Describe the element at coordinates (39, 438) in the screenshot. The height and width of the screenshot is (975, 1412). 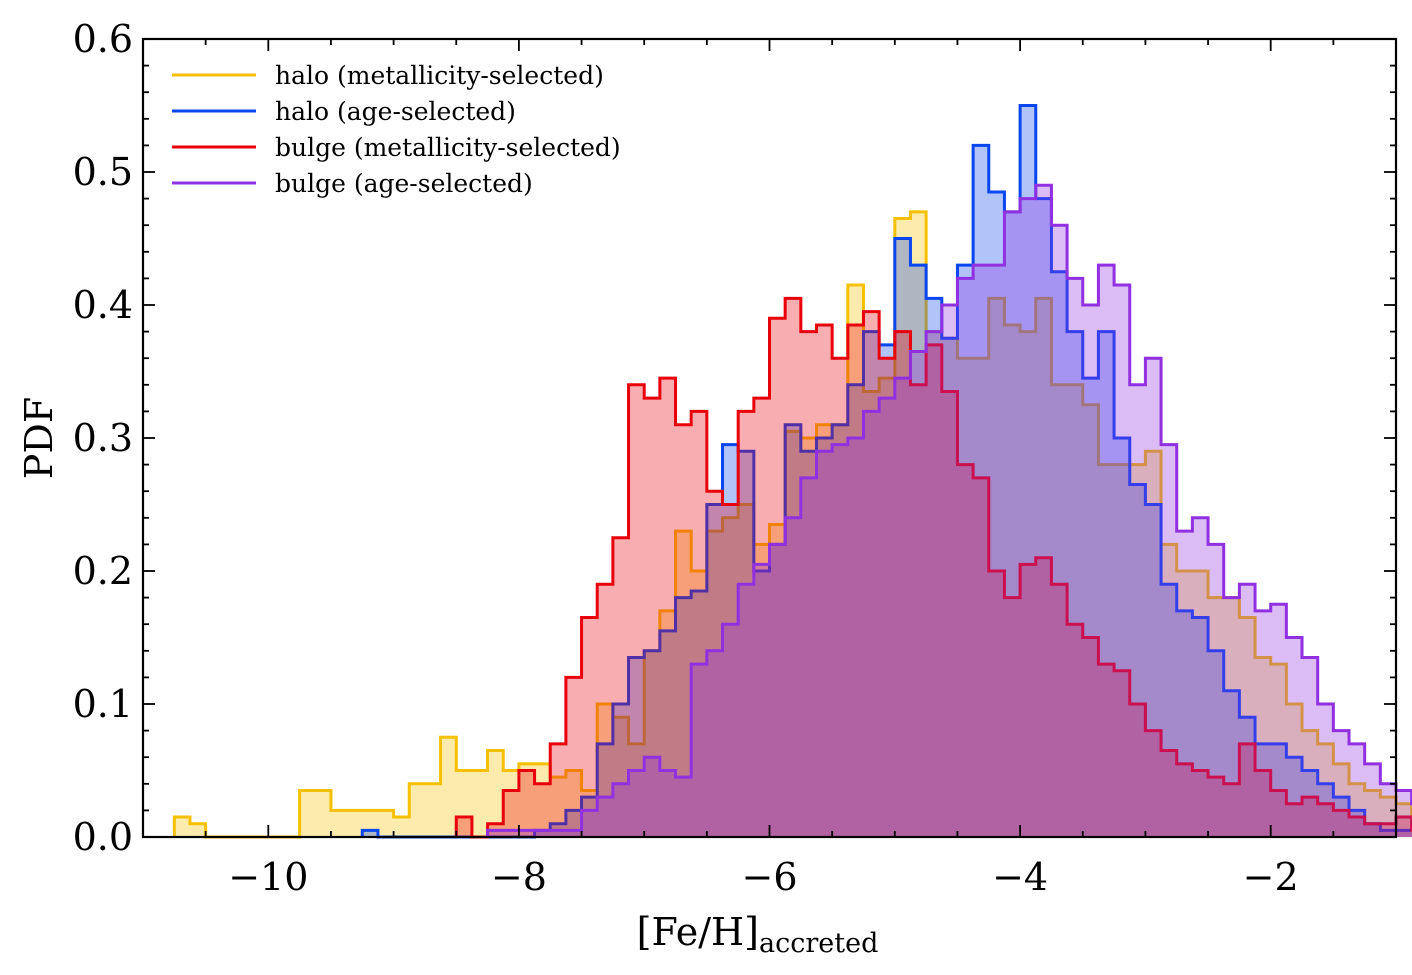
I see `y-axis-label: PDF` at that location.